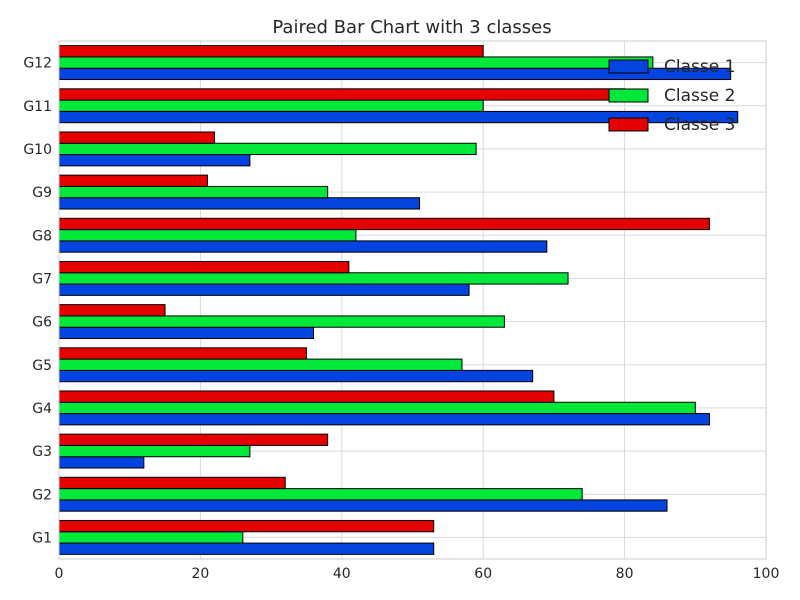 The width and height of the screenshot is (800, 600). I want to click on x-axis-ticks: 0 20 40 60 80 100, so click(417, 574).